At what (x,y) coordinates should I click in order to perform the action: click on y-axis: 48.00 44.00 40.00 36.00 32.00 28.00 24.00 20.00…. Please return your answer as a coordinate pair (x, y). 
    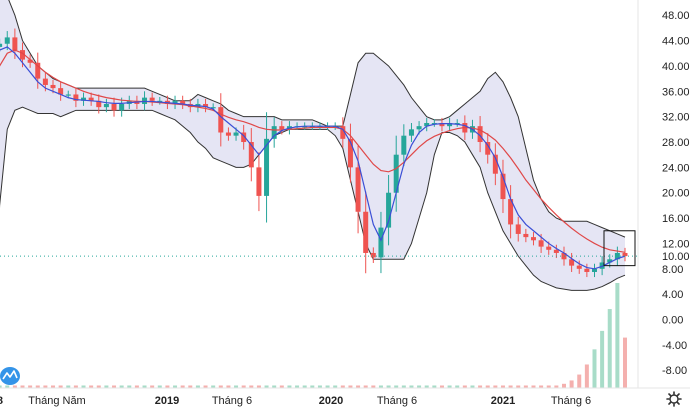
    Looking at the image, I should click on (663, 194).